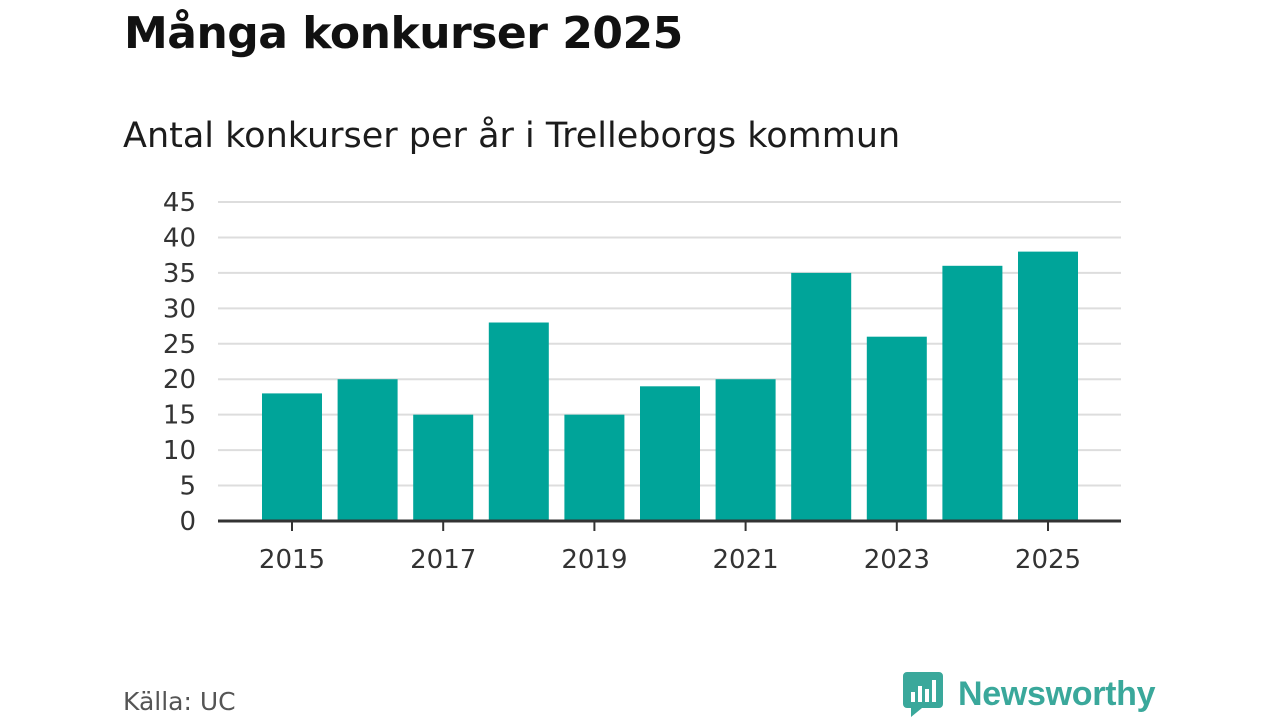  Describe the element at coordinates (179, 203) in the screenshot. I see `y-tick-label: 45` at that location.